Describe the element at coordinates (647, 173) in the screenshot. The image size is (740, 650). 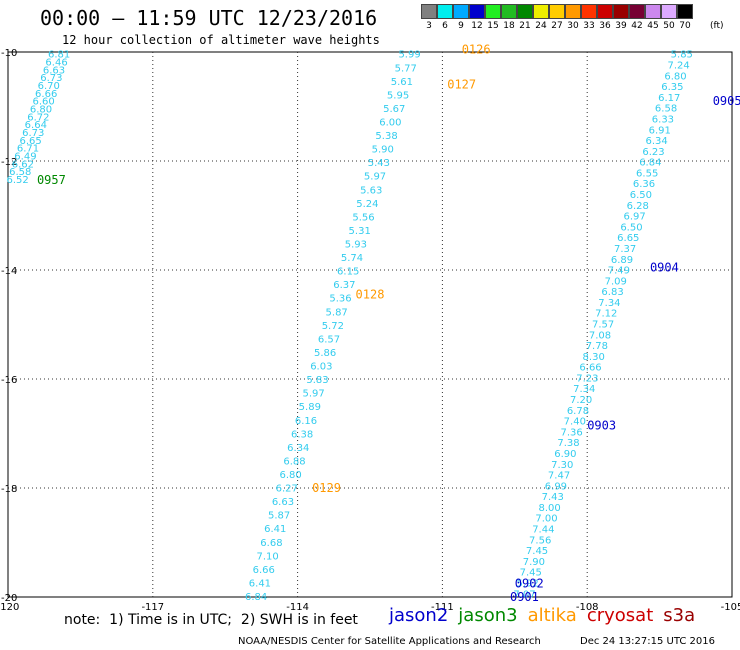
I see `wave-height-point: 6.55` at that location.